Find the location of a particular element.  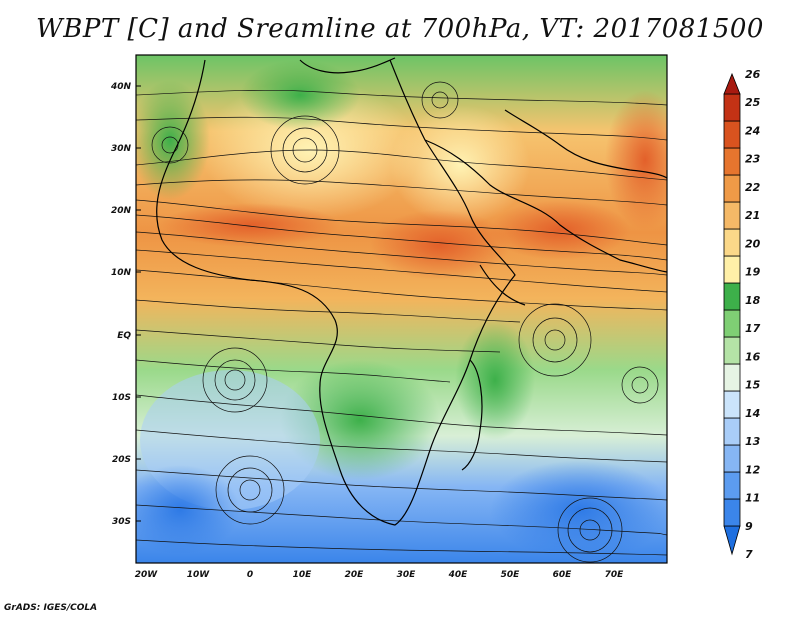

lon-label: 60E is located at coordinates (563, 575).